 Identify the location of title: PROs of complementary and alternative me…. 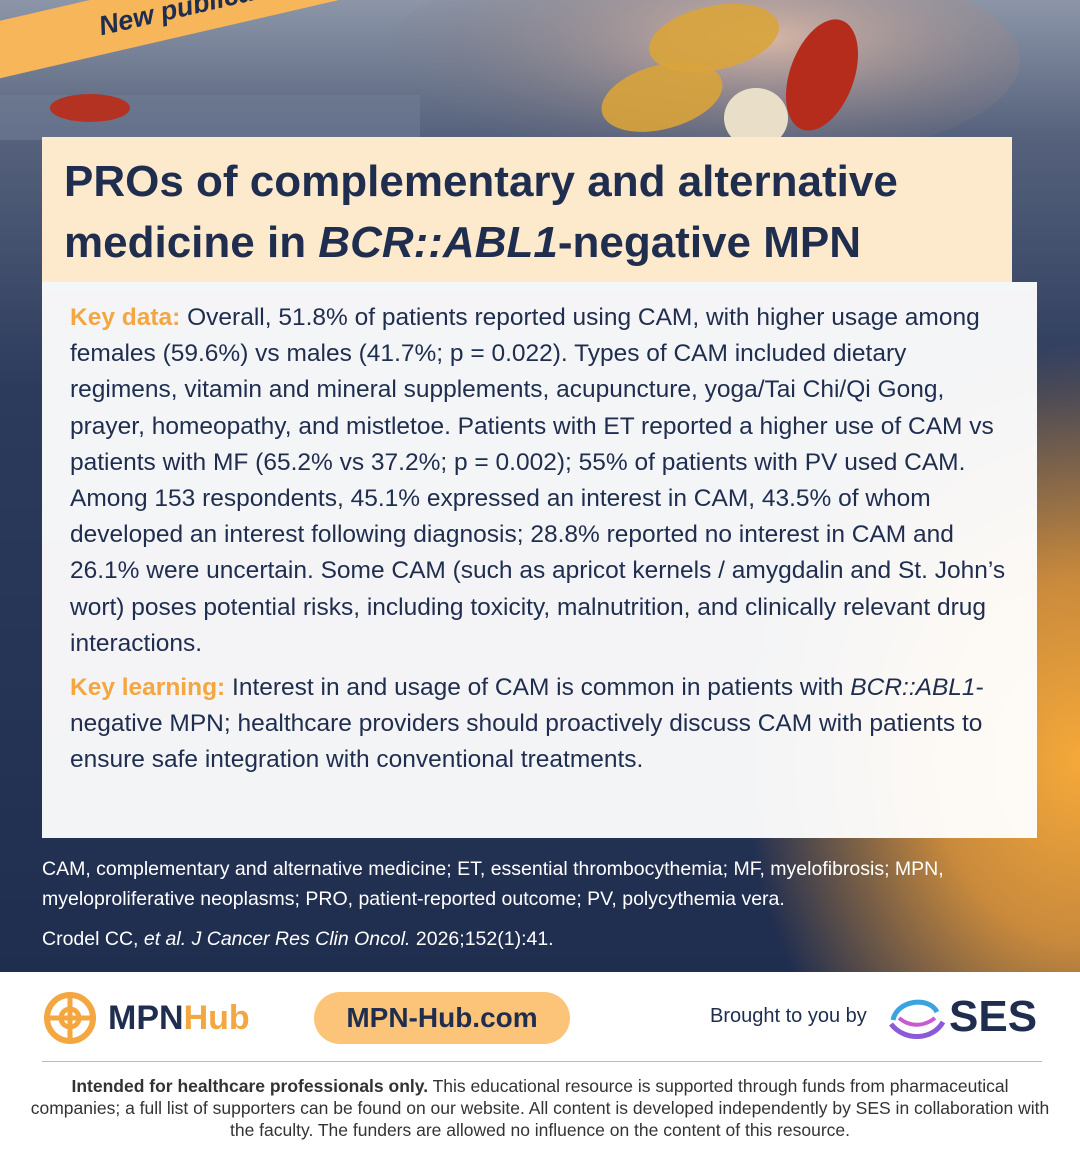
(527, 209).